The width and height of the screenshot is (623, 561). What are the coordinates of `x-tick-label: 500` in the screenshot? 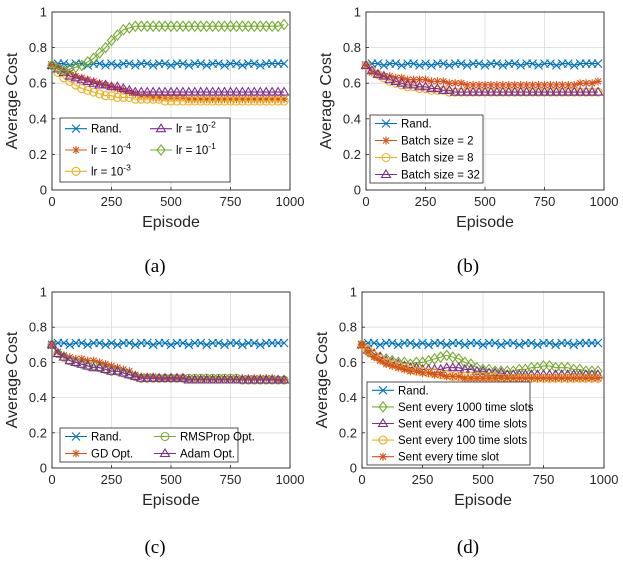 It's located at (171, 479).